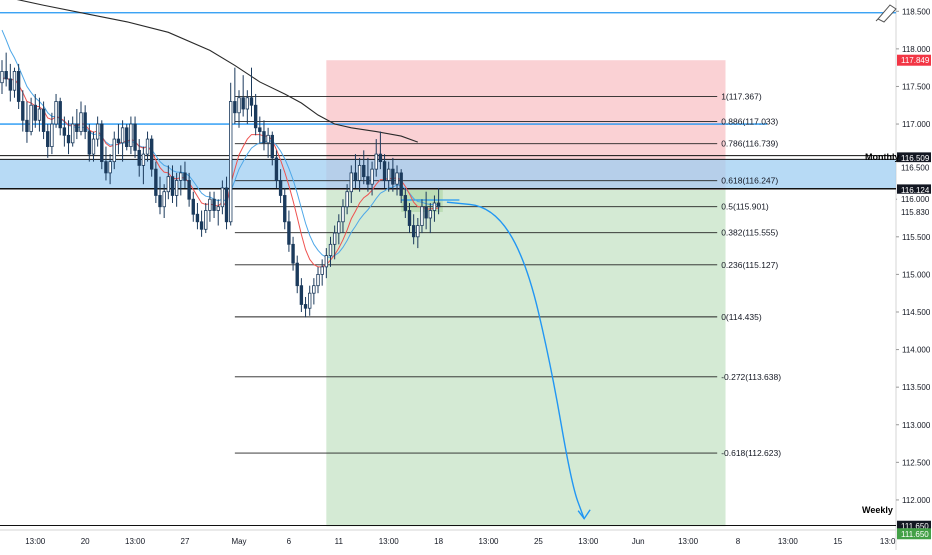  Describe the element at coordinates (916, 462) in the screenshot. I see `y-tick-label: 112.500` at that location.